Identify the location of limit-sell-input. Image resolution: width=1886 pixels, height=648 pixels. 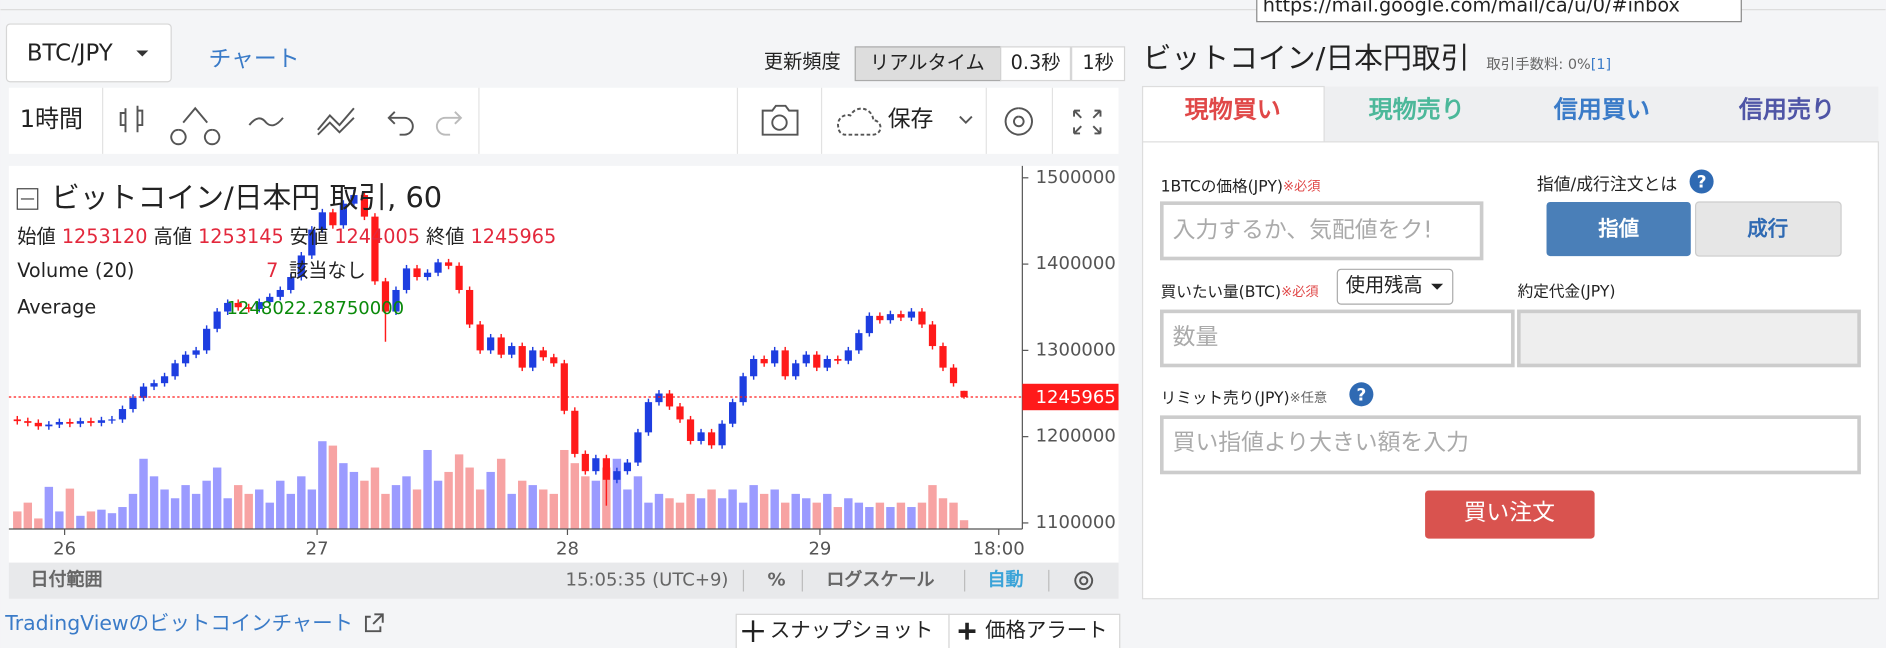
(1510, 445).